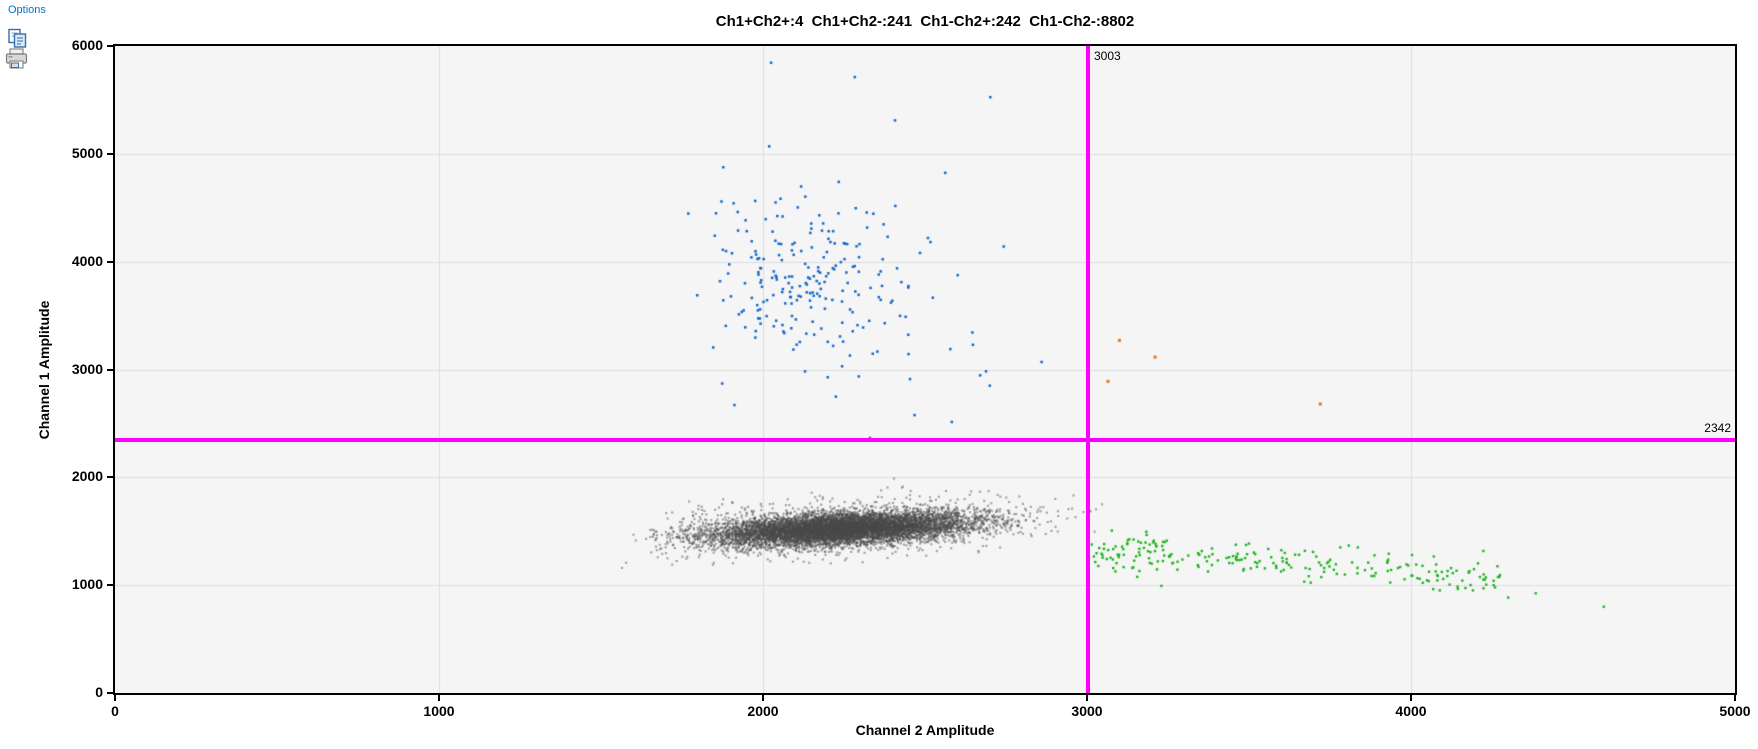  What do you see at coordinates (1087, 711) in the screenshot?
I see `x-tick-label: 3000` at bounding box center [1087, 711].